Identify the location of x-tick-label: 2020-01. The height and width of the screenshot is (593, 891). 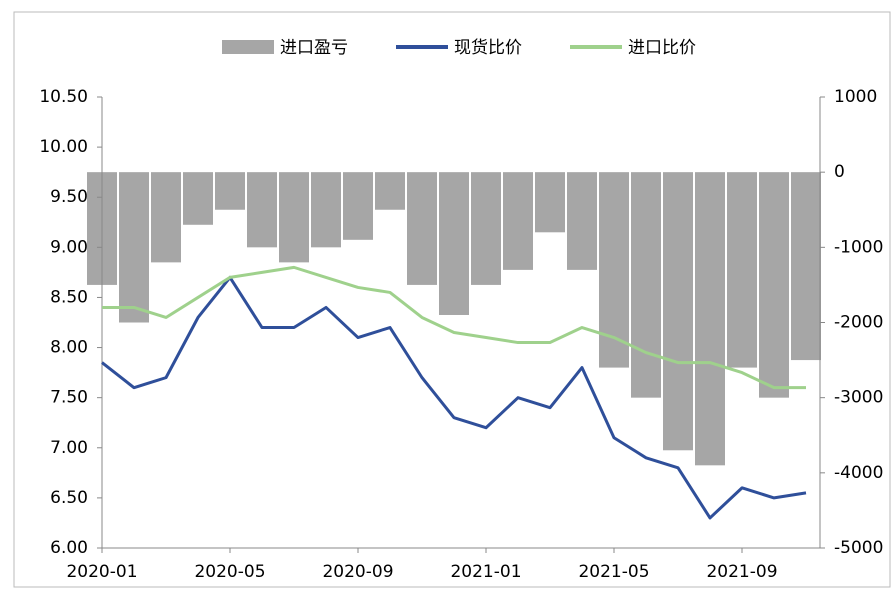
(101, 572).